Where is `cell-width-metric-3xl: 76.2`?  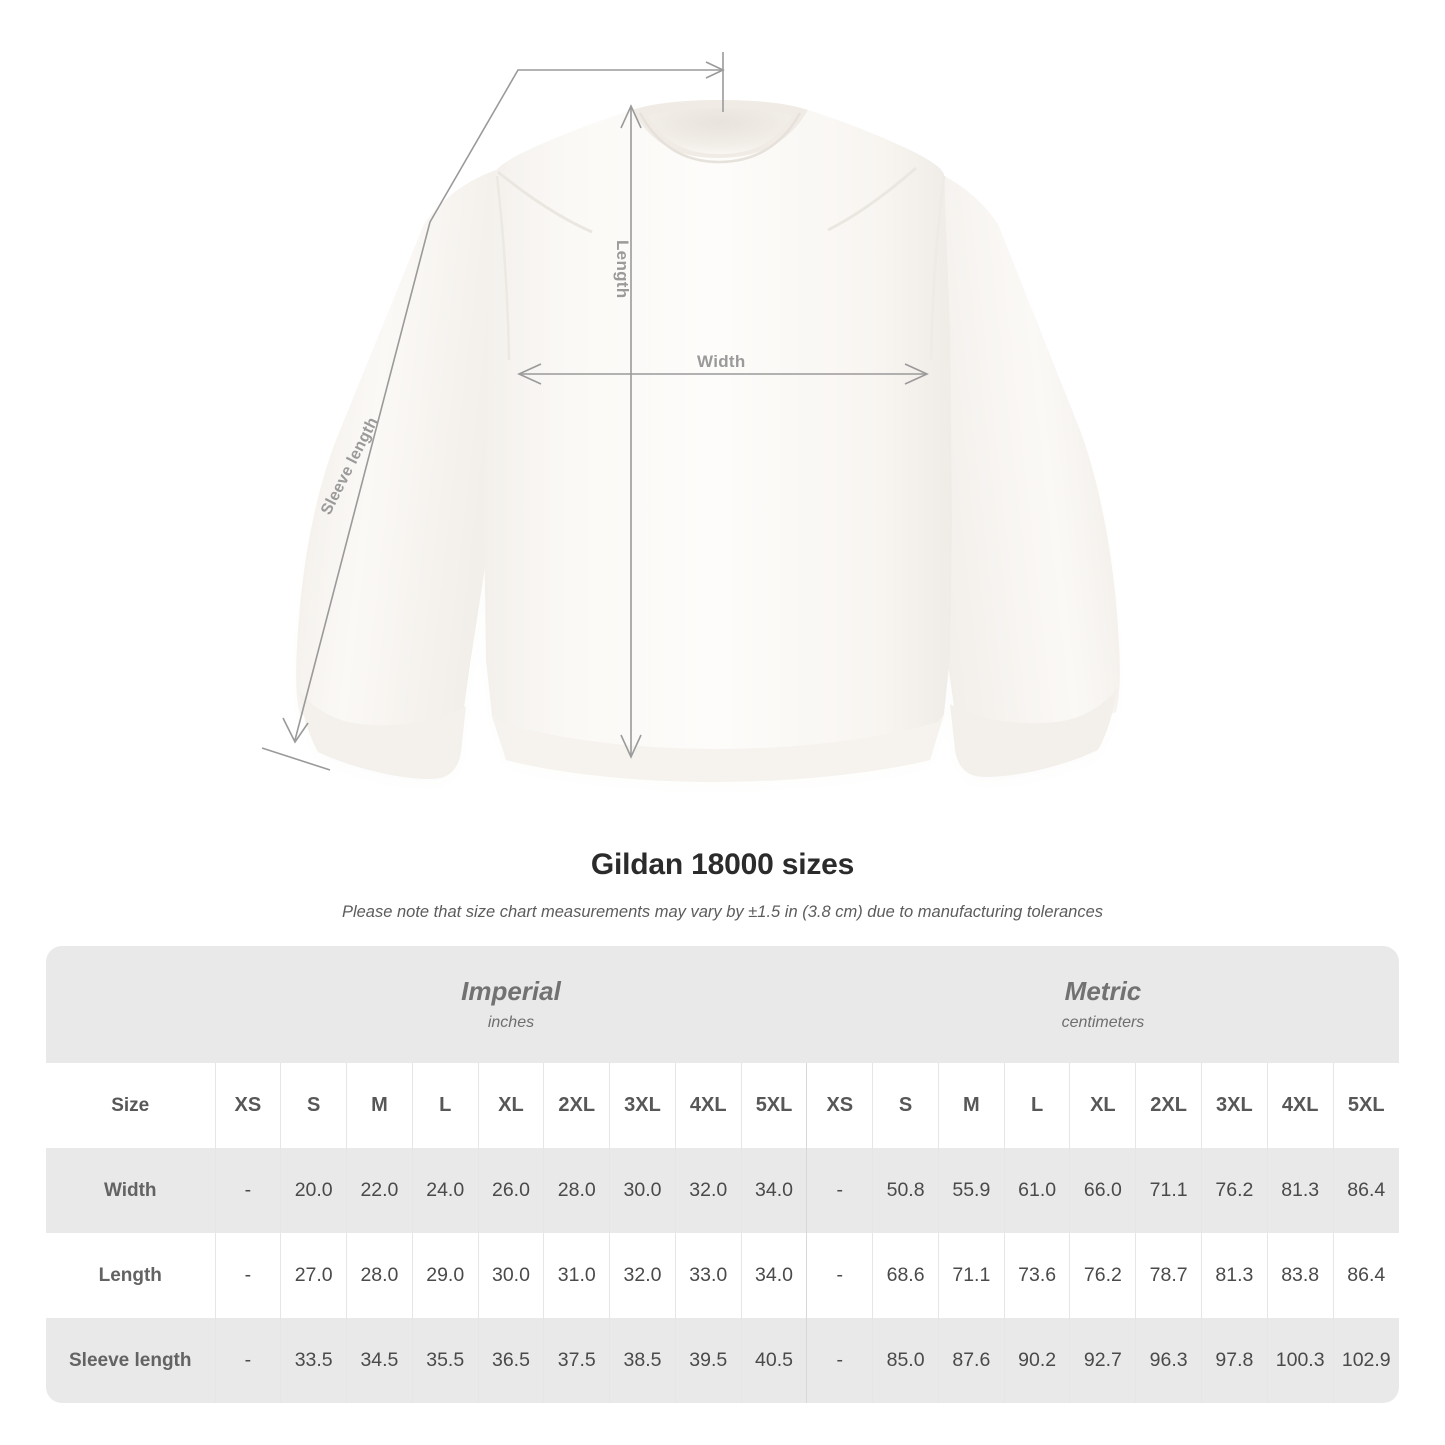 cell-width-metric-3xl: 76.2 is located at coordinates (1234, 1190).